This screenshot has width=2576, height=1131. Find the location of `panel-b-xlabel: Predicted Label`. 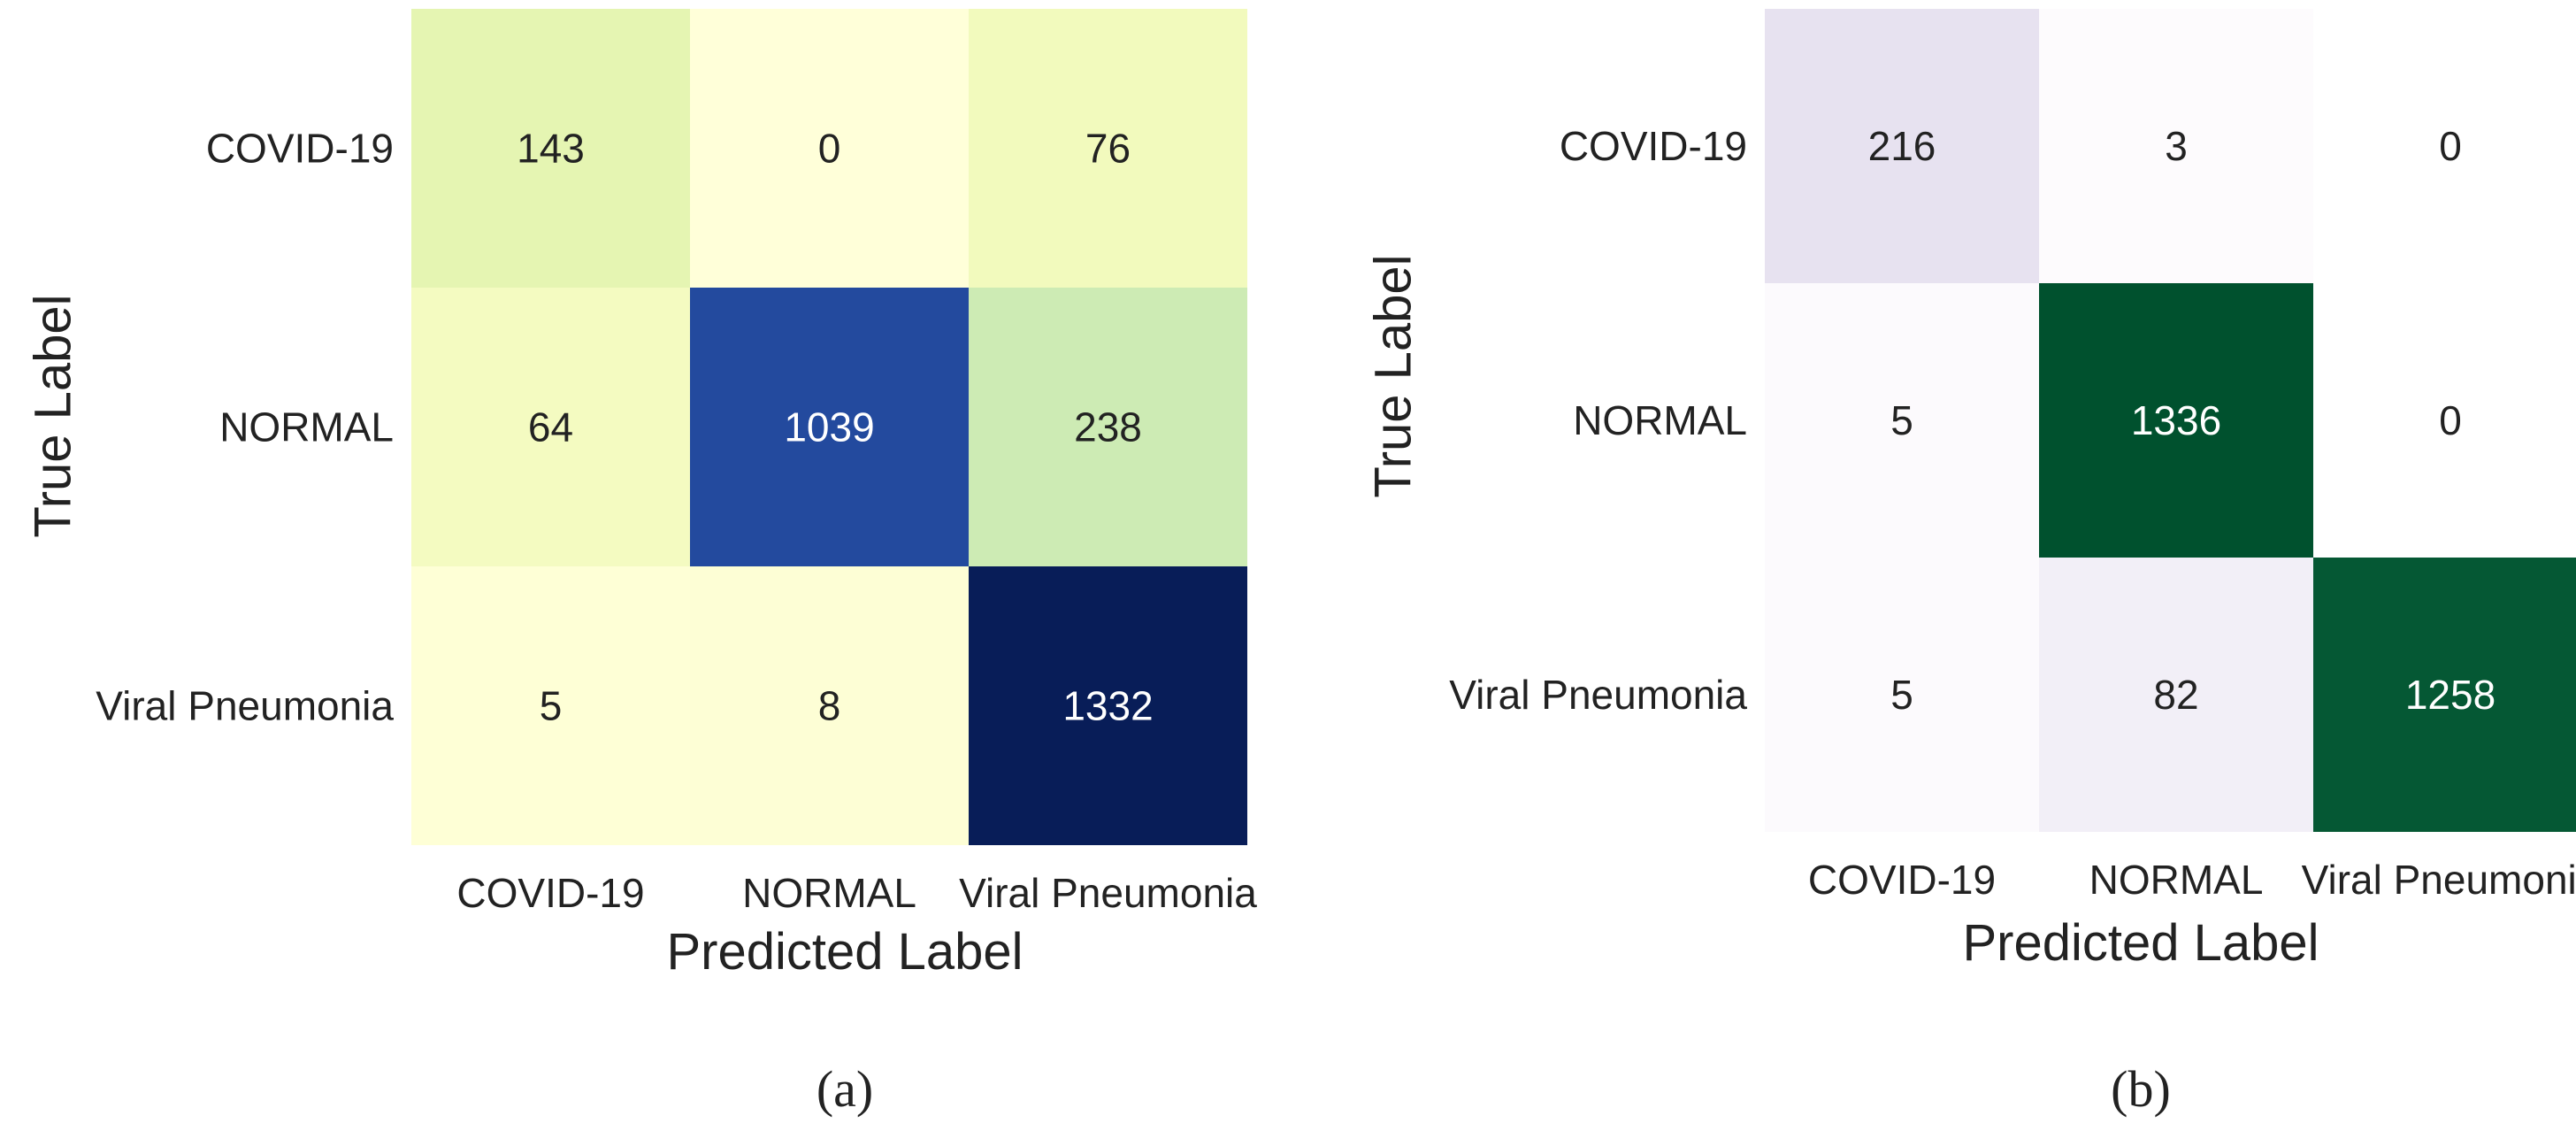

panel-b-xlabel: Predicted Label is located at coordinates (2140, 943).